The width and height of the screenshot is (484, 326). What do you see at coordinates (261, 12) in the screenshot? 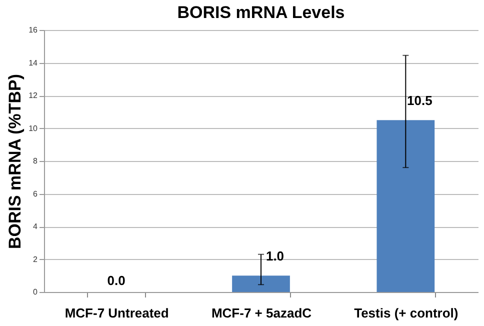
I see `chart-title: BORIS mRNA Levels` at bounding box center [261, 12].